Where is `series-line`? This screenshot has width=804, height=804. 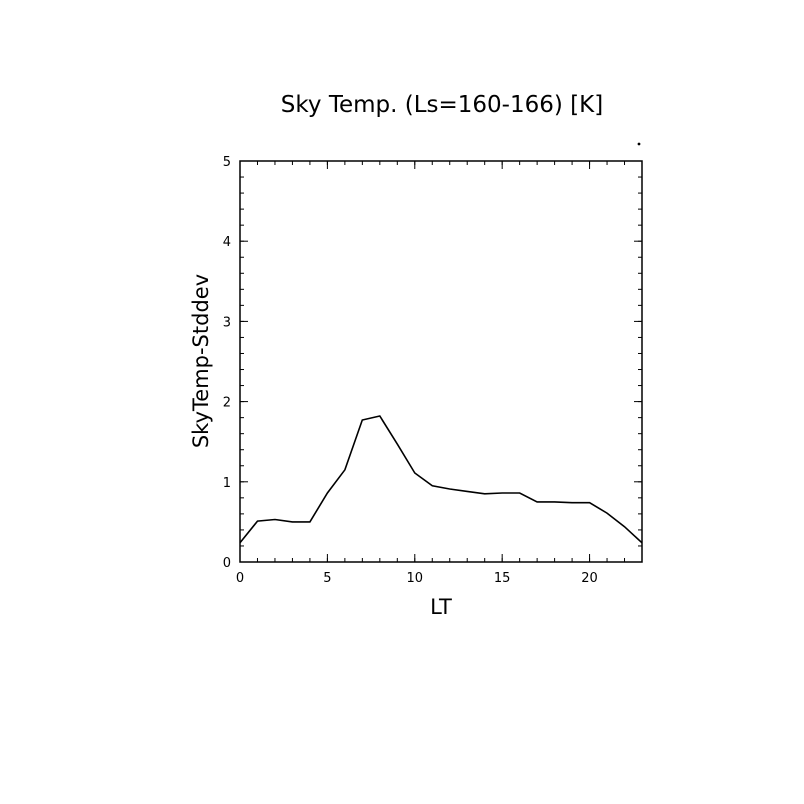 series-line is located at coordinates (441, 479).